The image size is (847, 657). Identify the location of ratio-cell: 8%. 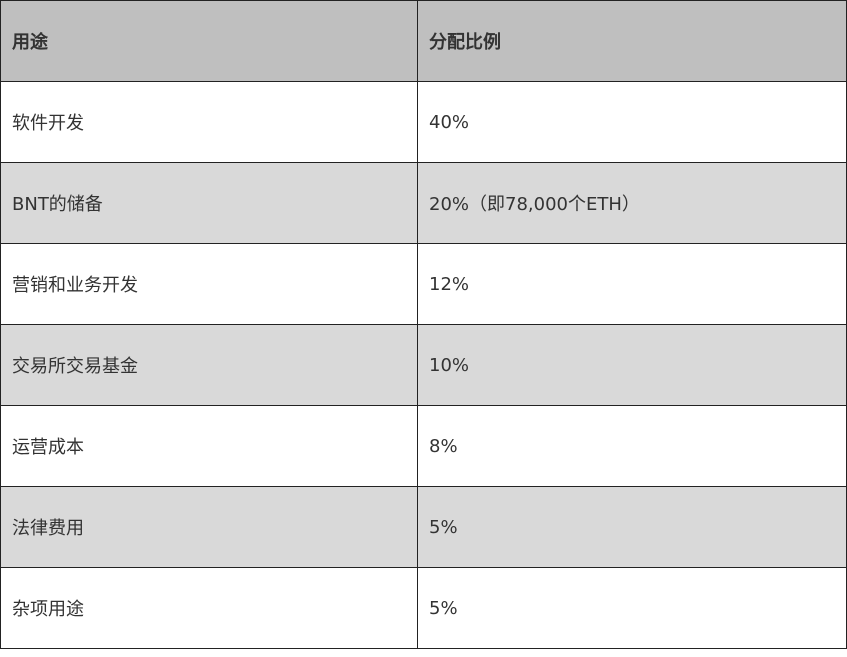
(632, 446).